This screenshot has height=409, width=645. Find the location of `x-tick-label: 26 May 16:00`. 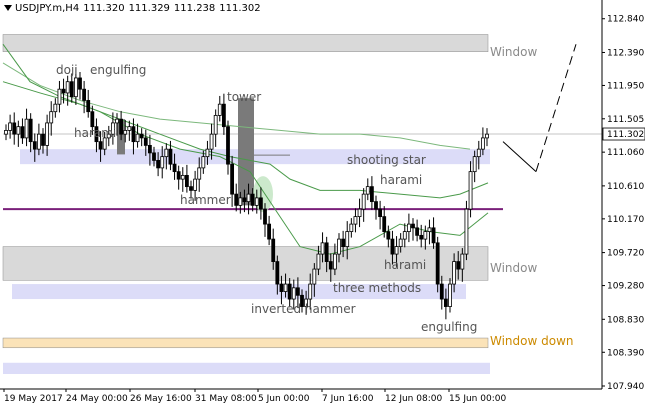

x-tick-label: 26 May 16:00 is located at coordinates (161, 399).